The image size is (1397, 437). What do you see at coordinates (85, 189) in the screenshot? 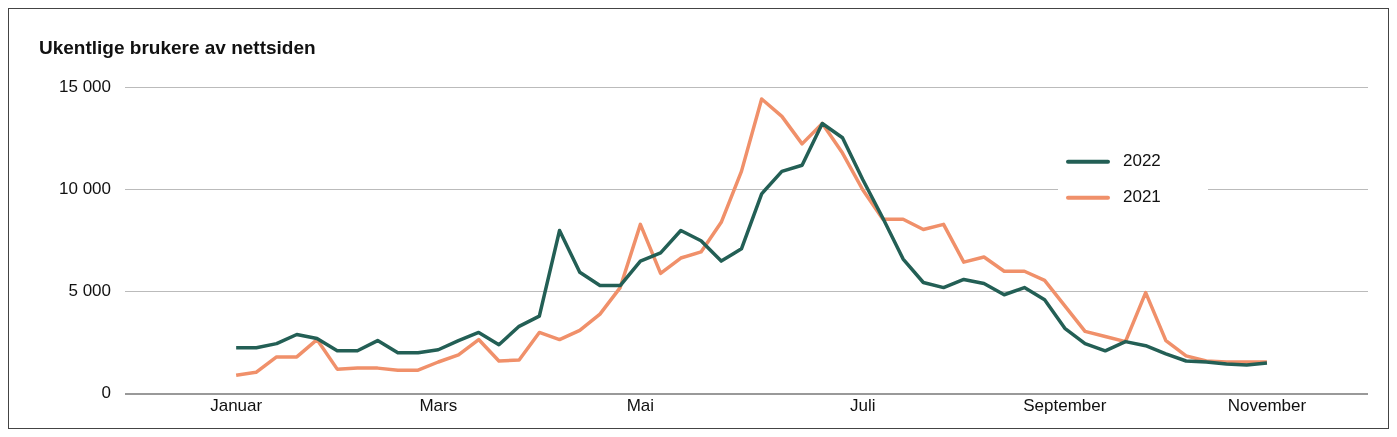
I see `y-tick-label: 10 000` at bounding box center [85, 189].